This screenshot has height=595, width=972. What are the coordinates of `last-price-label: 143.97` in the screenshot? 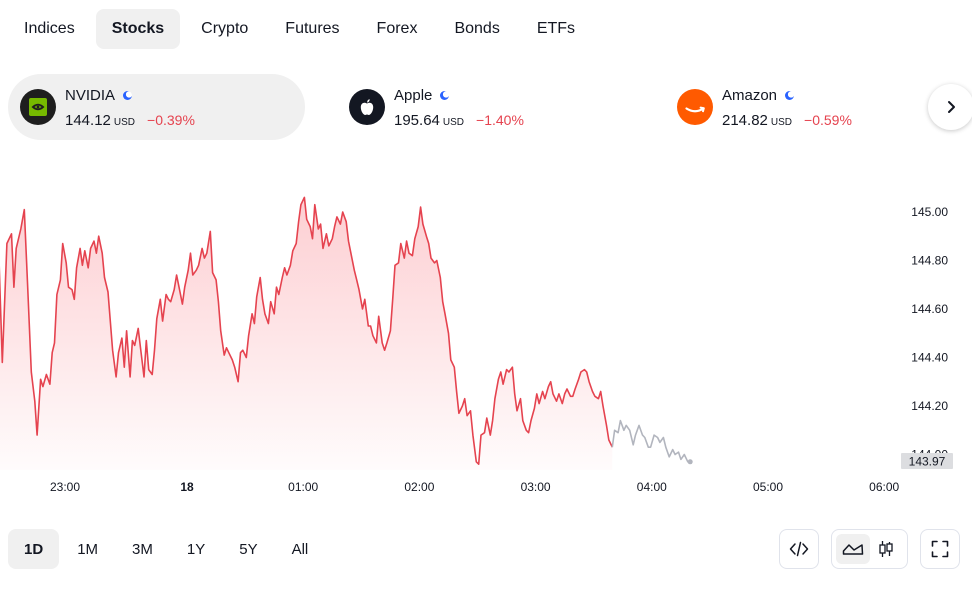 It's located at (927, 462).